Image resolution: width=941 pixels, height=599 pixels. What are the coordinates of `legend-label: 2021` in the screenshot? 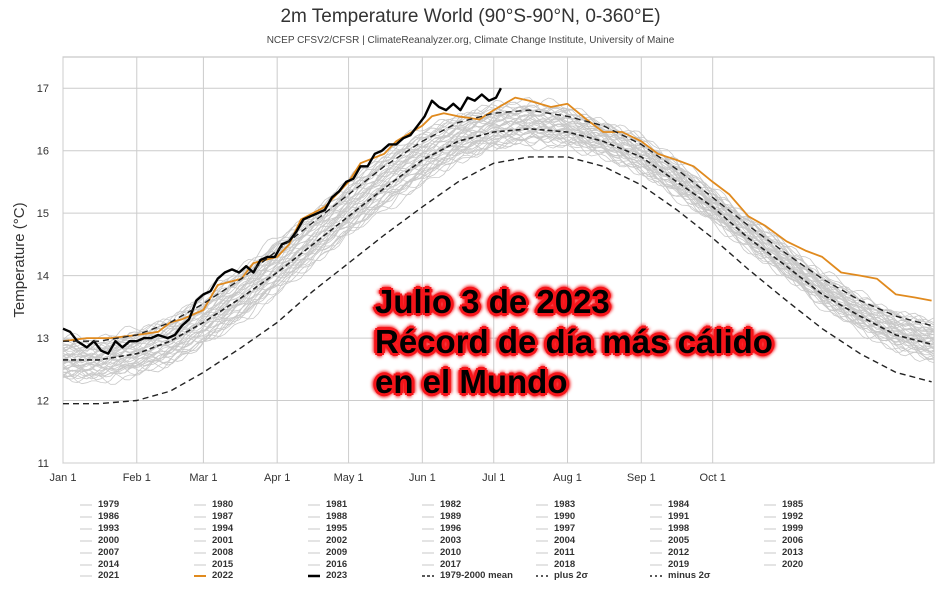 It's located at (109, 576).